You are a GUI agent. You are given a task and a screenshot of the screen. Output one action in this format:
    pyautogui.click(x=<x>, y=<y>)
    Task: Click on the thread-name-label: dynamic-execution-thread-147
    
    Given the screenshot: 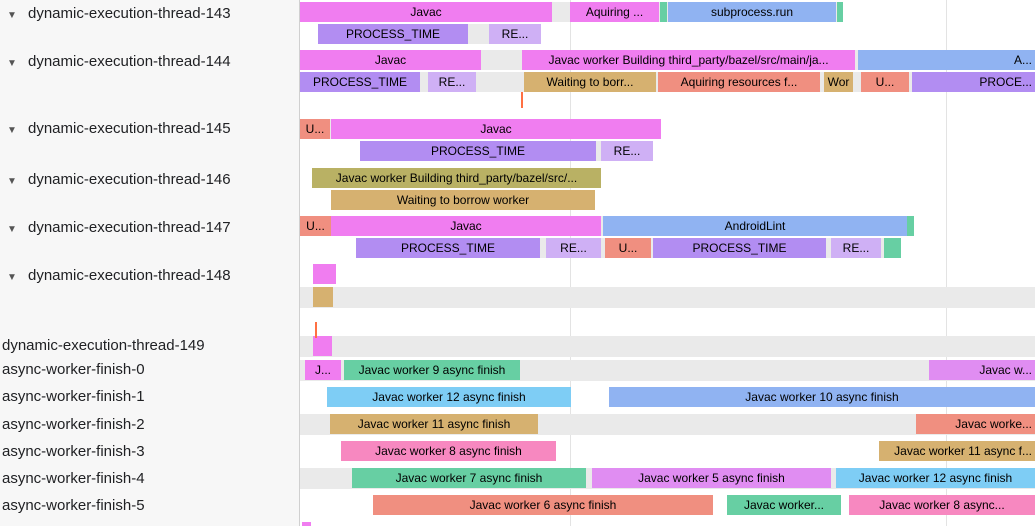 What is the action you would take?
    pyautogui.click(x=129, y=227)
    